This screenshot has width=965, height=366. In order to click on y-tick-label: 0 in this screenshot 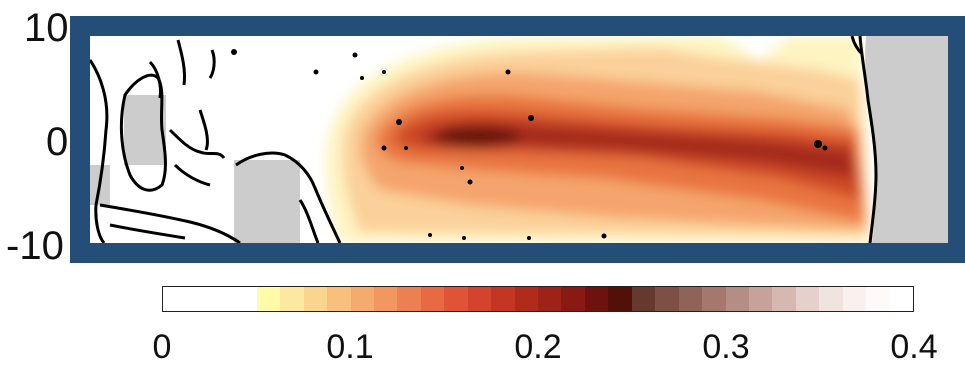, I will do `click(57, 142)`.